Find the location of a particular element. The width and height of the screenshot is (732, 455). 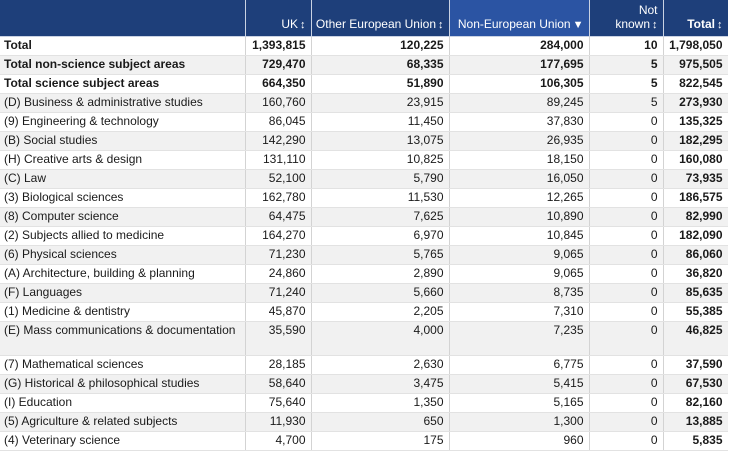

cell-uk: 729,470 is located at coordinates (278, 65).